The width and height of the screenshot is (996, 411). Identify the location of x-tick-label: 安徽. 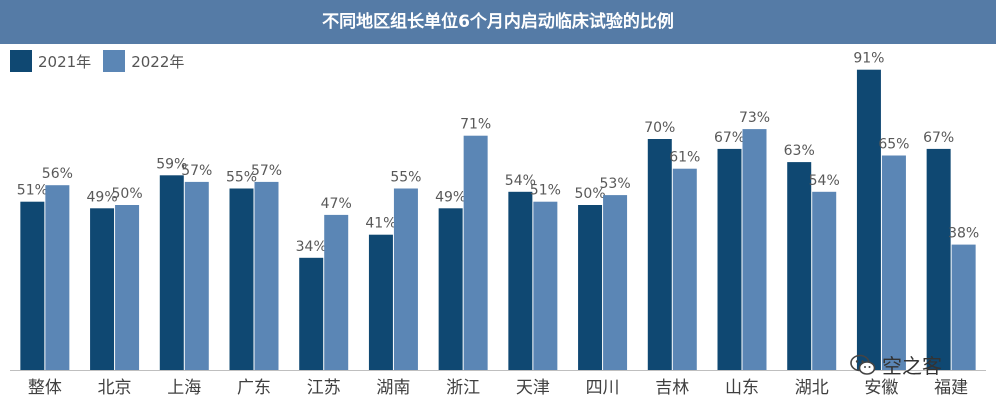
(881, 388).